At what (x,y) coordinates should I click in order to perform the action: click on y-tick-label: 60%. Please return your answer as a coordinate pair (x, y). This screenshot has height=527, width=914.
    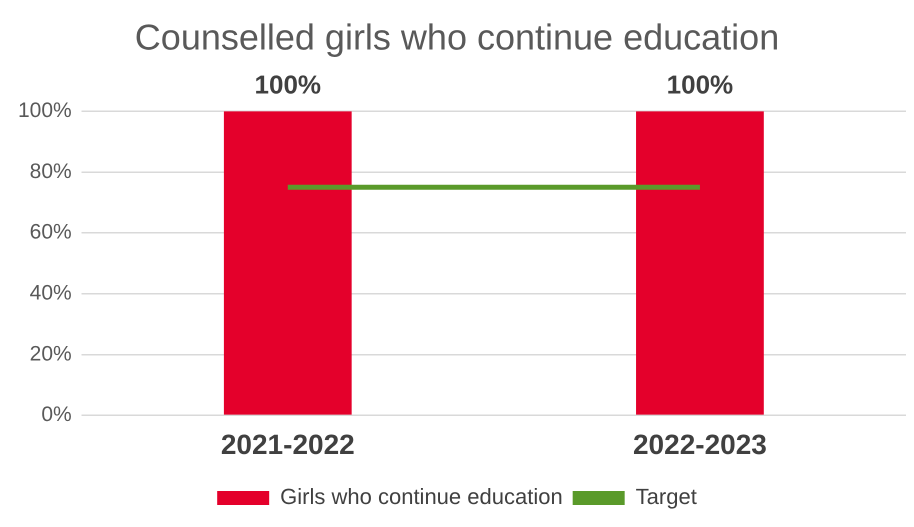
    Looking at the image, I should click on (51, 232).